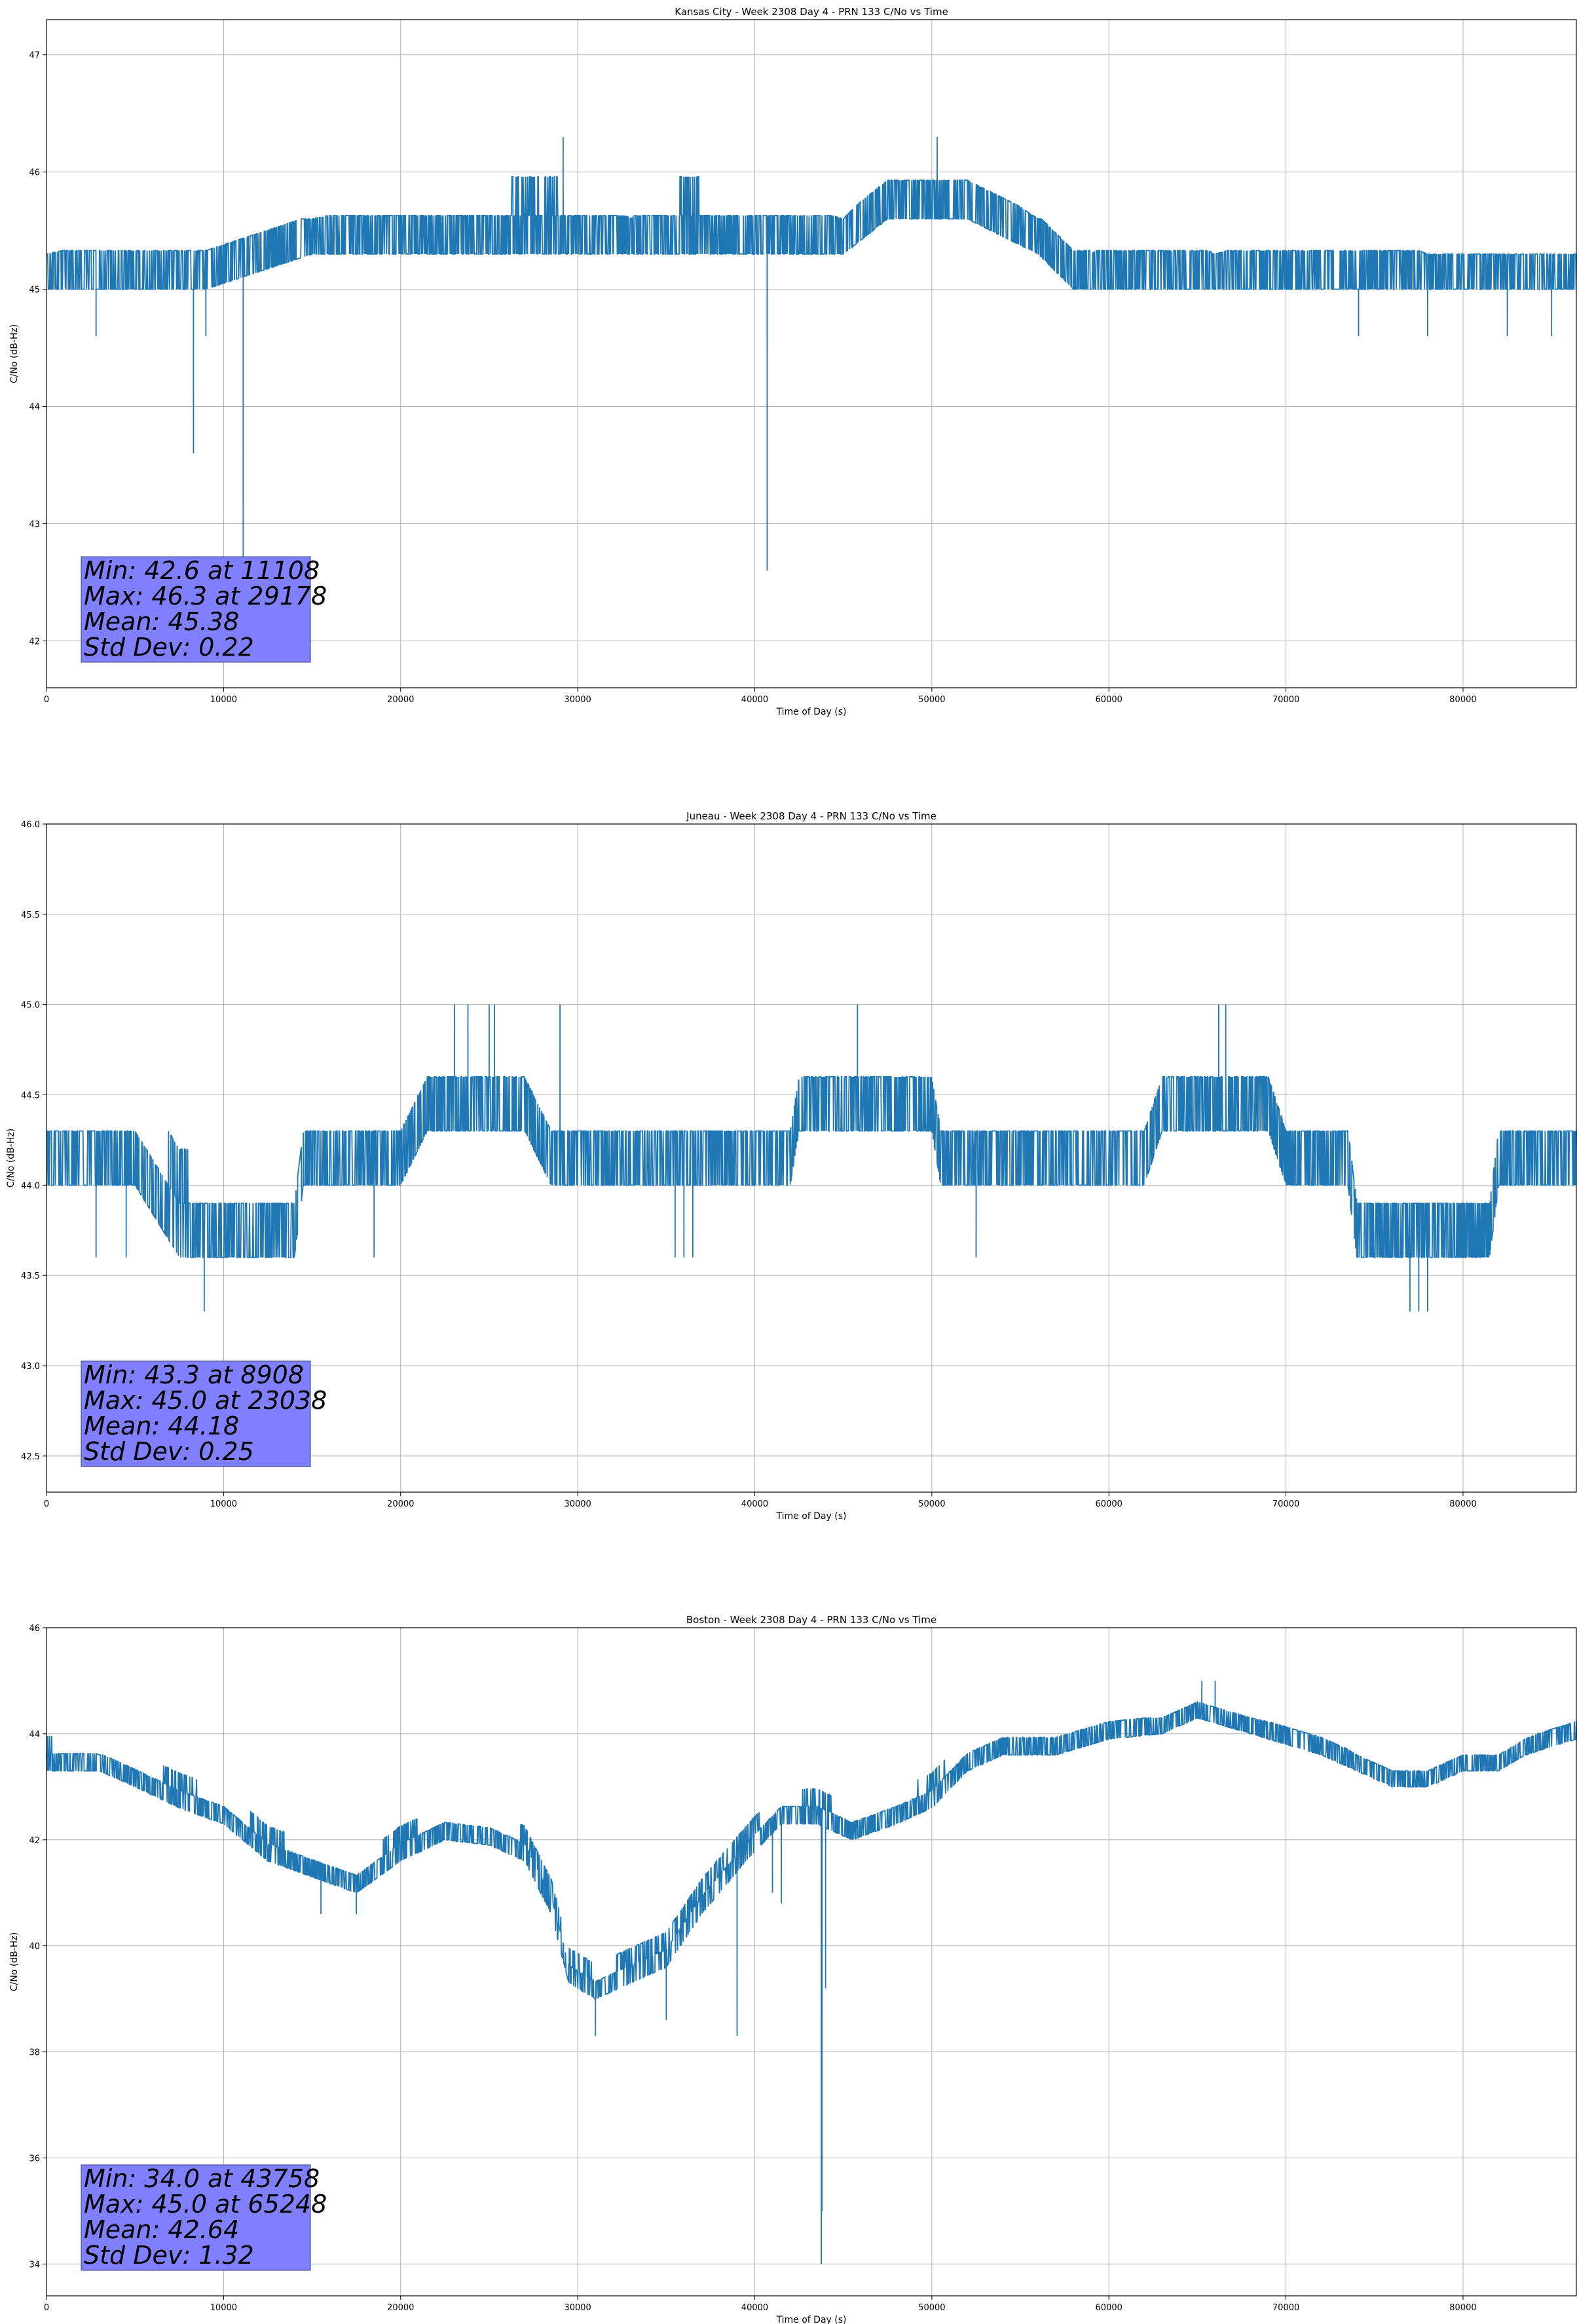  I want to click on y-tick-label: 46.0, so click(30, 825).